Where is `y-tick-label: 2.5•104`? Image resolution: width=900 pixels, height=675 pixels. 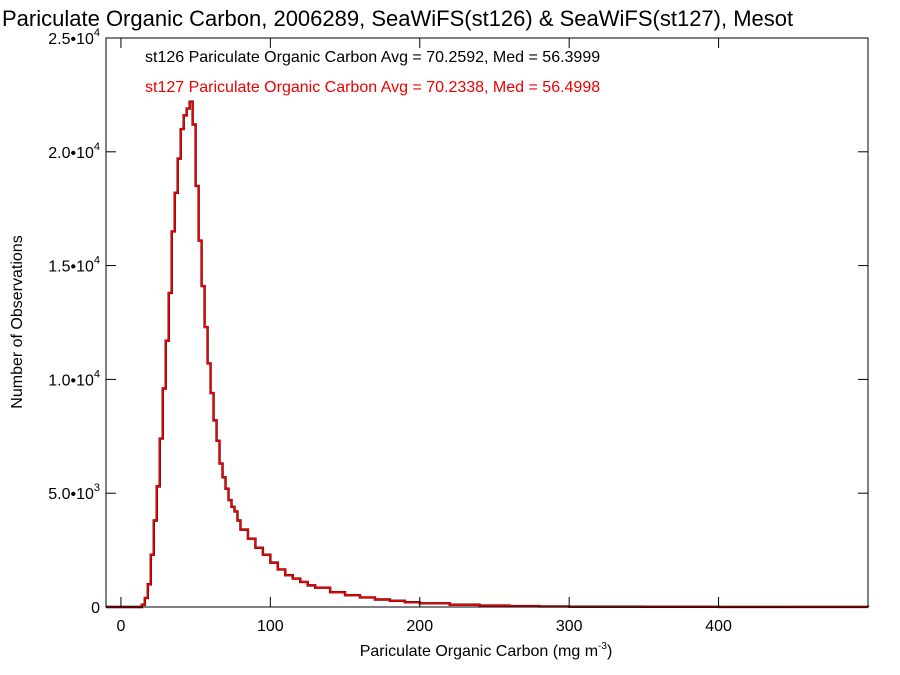 y-tick-label: 2.5•104 is located at coordinates (74, 37).